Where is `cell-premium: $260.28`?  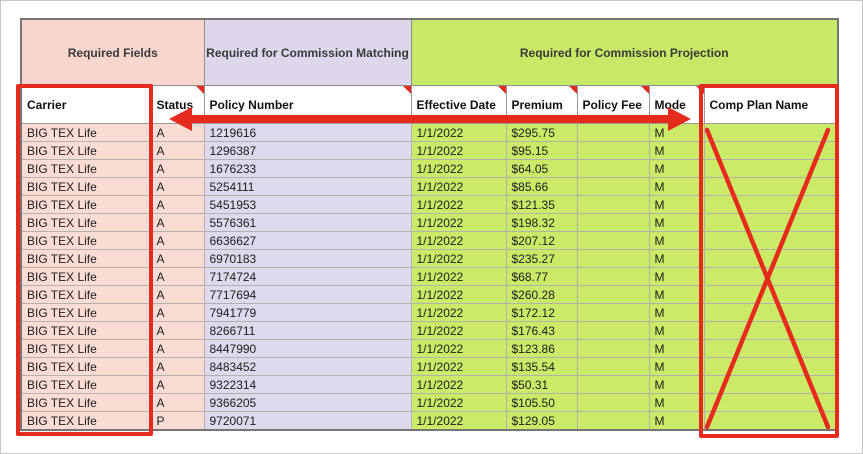 cell-premium: $260.28 is located at coordinates (541, 294).